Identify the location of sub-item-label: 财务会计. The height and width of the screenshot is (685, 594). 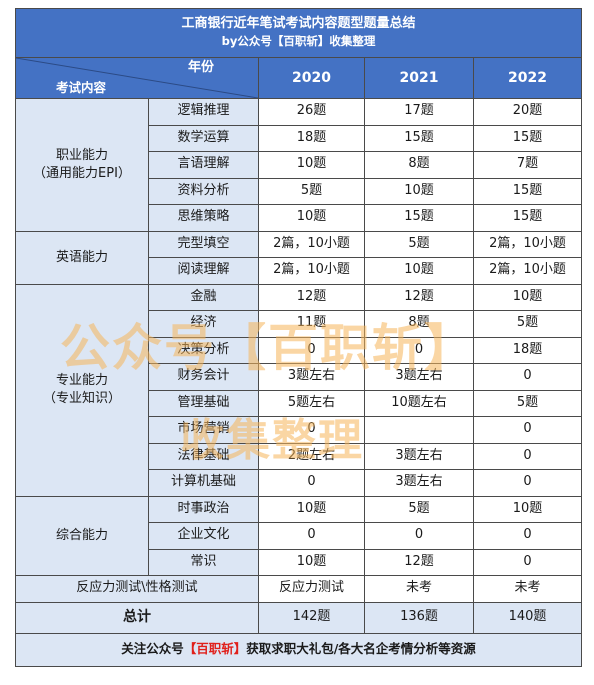
(203, 377).